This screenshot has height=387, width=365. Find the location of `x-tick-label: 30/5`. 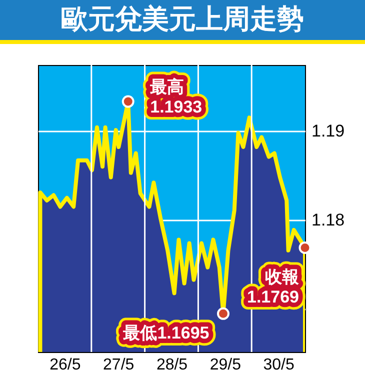

x-tick-label: 30/5 is located at coordinates (278, 365).